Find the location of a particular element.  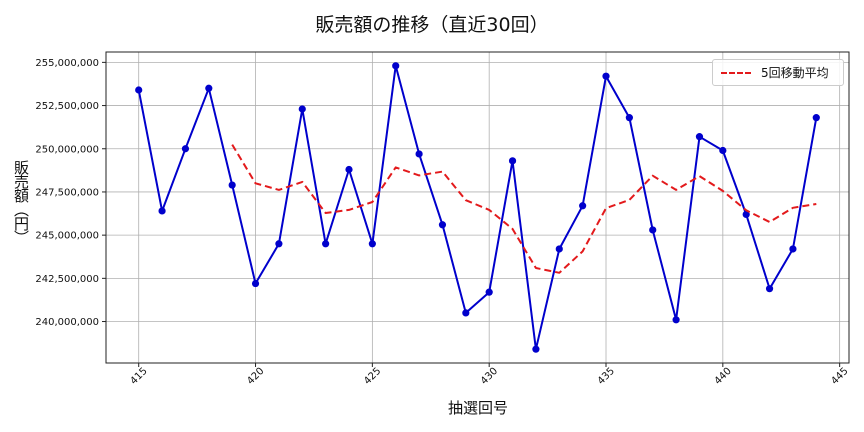

legend: 5回移動平均 is located at coordinates (778, 72).